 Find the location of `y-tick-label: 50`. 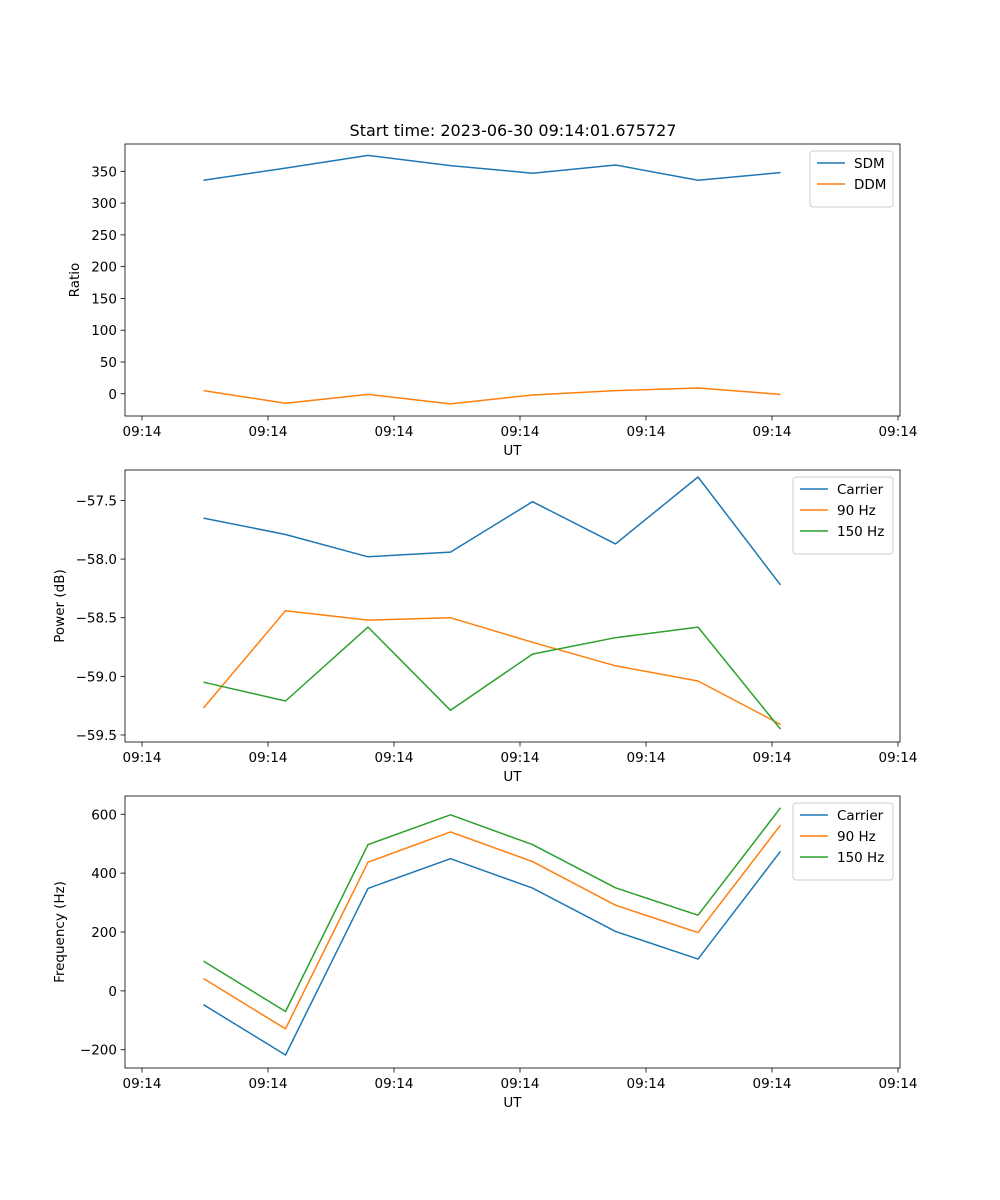

y-tick-label: 50 is located at coordinates (108, 363).